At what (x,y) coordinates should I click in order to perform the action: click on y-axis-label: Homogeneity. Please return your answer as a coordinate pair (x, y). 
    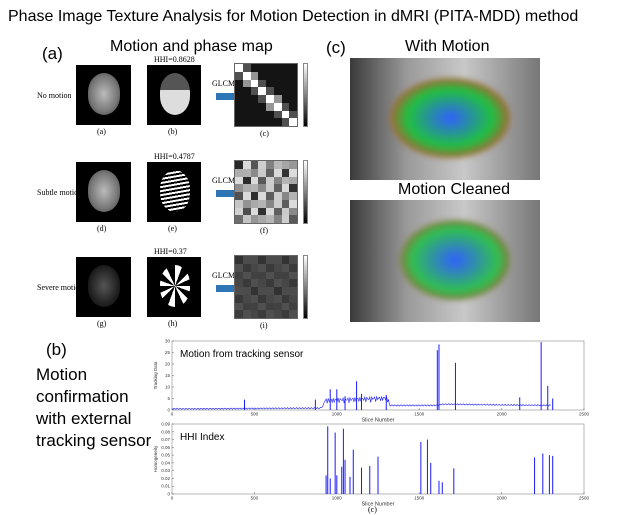
    Looking at the image, I should click on (155, 458).